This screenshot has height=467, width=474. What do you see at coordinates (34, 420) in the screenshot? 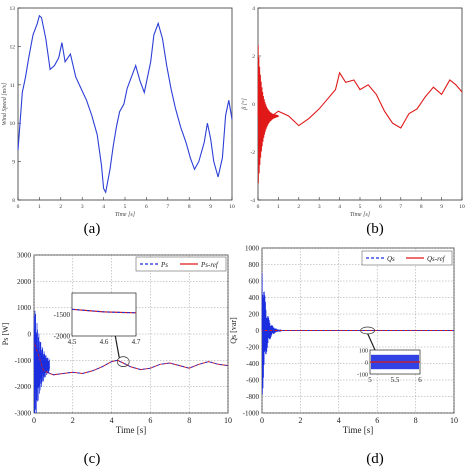
I see `panel-c-xtick-label: 0` at bounding box center [34, 420].